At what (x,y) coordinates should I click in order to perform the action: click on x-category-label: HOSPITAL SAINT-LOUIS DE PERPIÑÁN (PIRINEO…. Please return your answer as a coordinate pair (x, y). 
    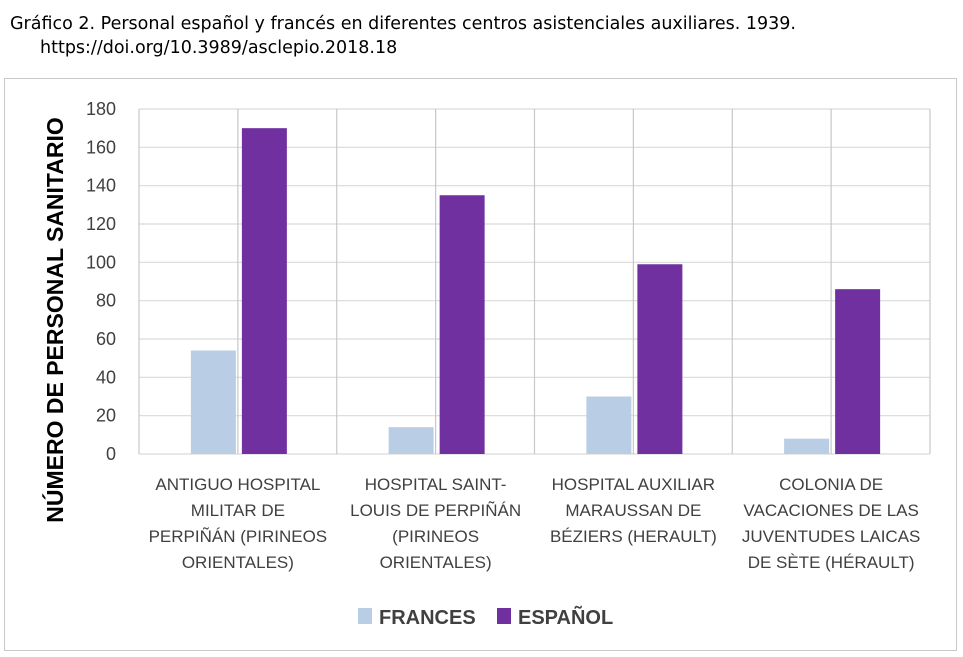
    Looking at the image, I should click on (435, 523).